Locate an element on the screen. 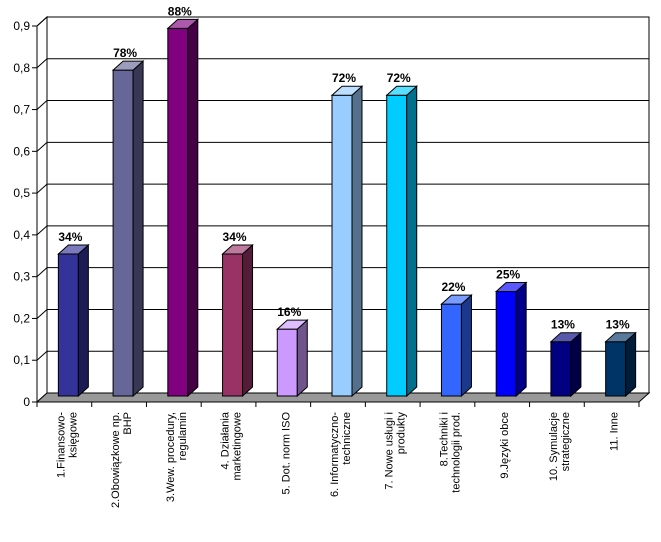 This screenshot has width=661, height=542. category-label-line: 5. Dot. norm ISO is located at coordinates (286, 453).